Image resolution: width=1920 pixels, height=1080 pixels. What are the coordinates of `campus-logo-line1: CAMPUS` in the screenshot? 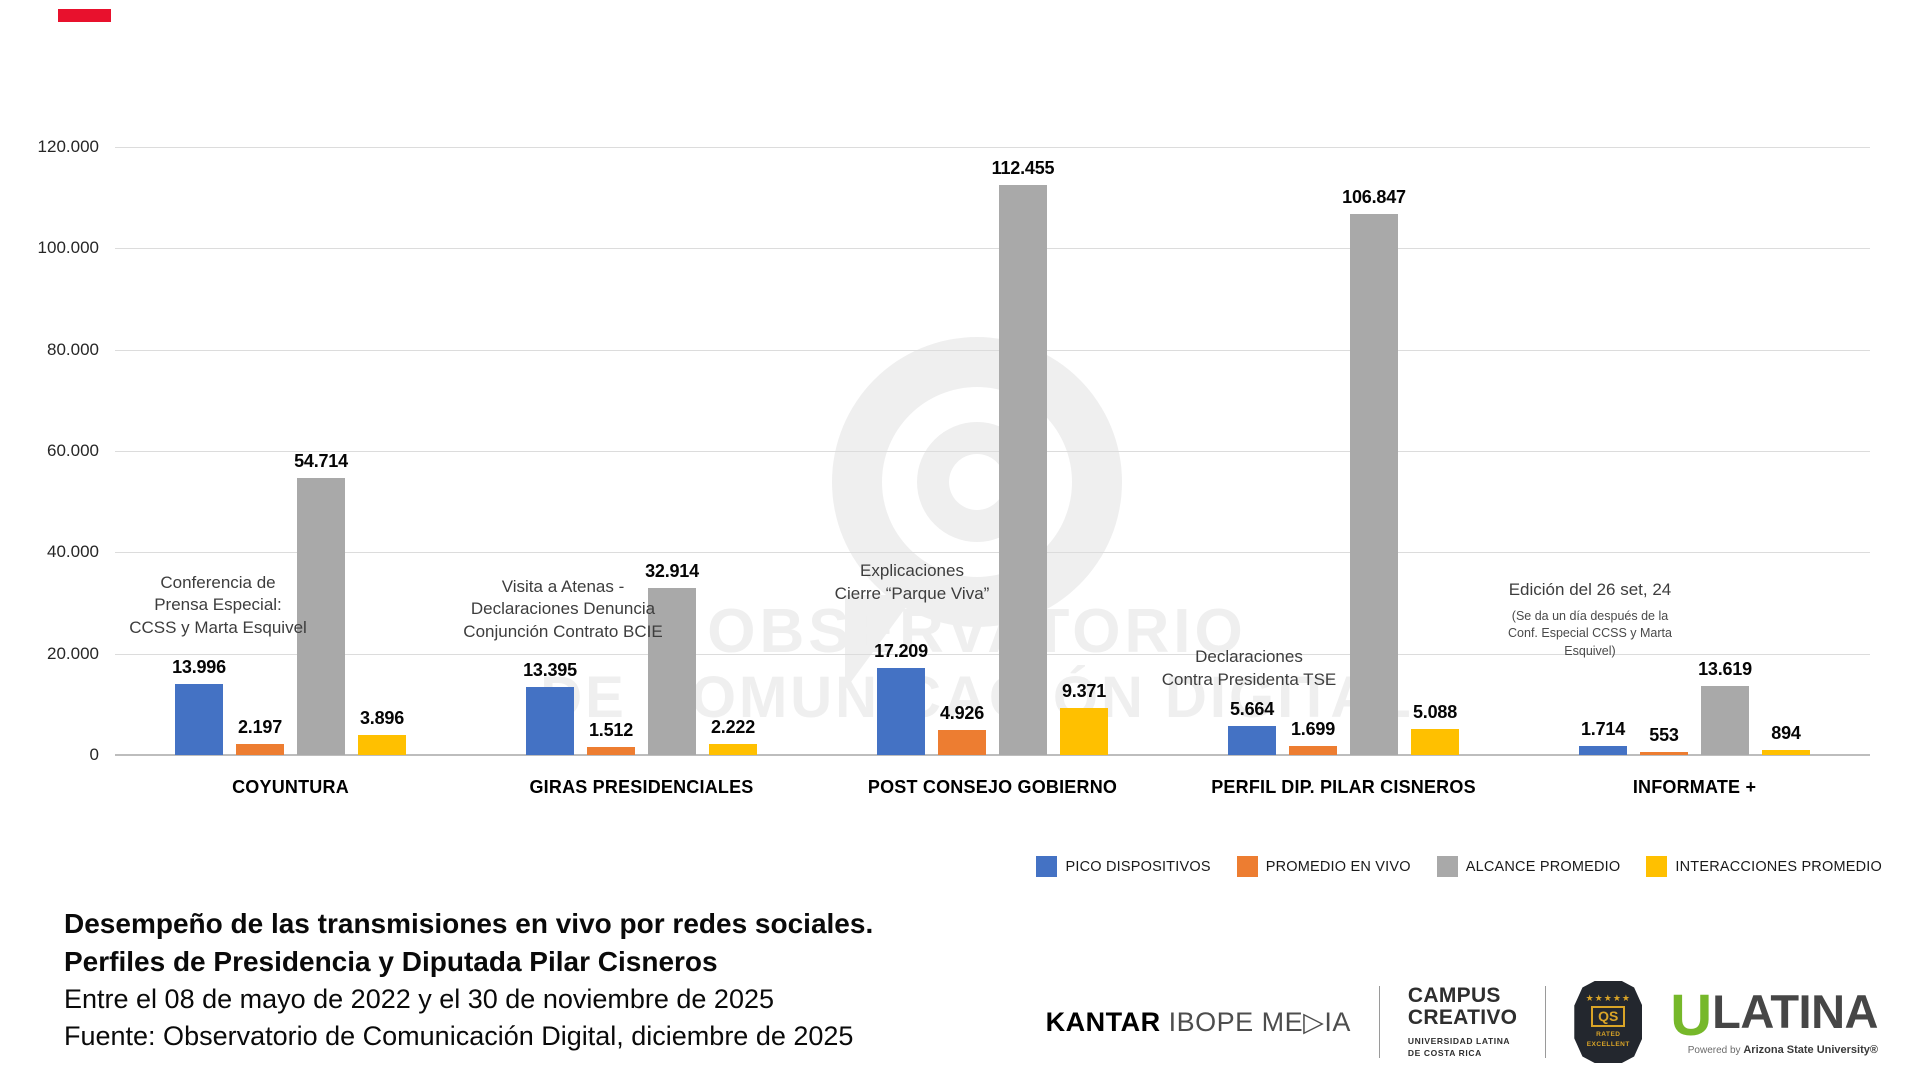 It's located at (1454, 995).